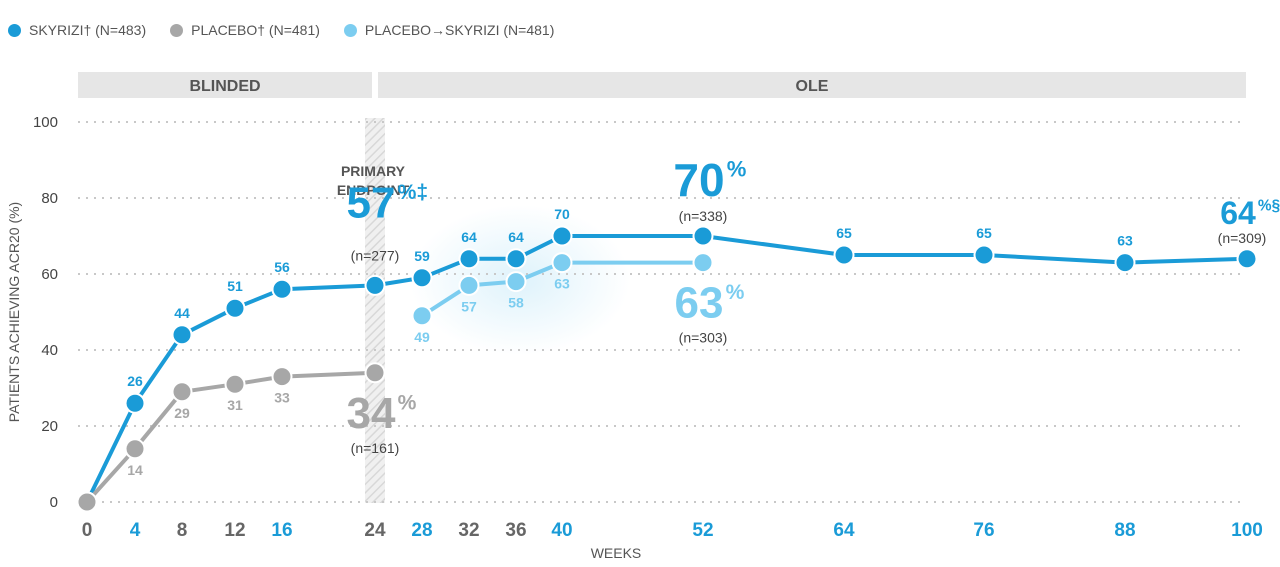 This screenshot has width=1280, height=567. I want to click on callout-n-0: (n=277), so click(375, 255).